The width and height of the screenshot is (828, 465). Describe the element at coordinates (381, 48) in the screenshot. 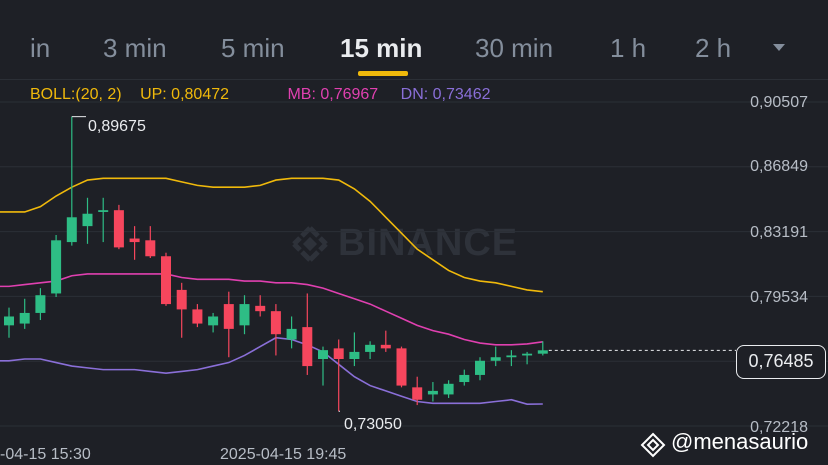

I see `tab-15min: 15 min` at that location.